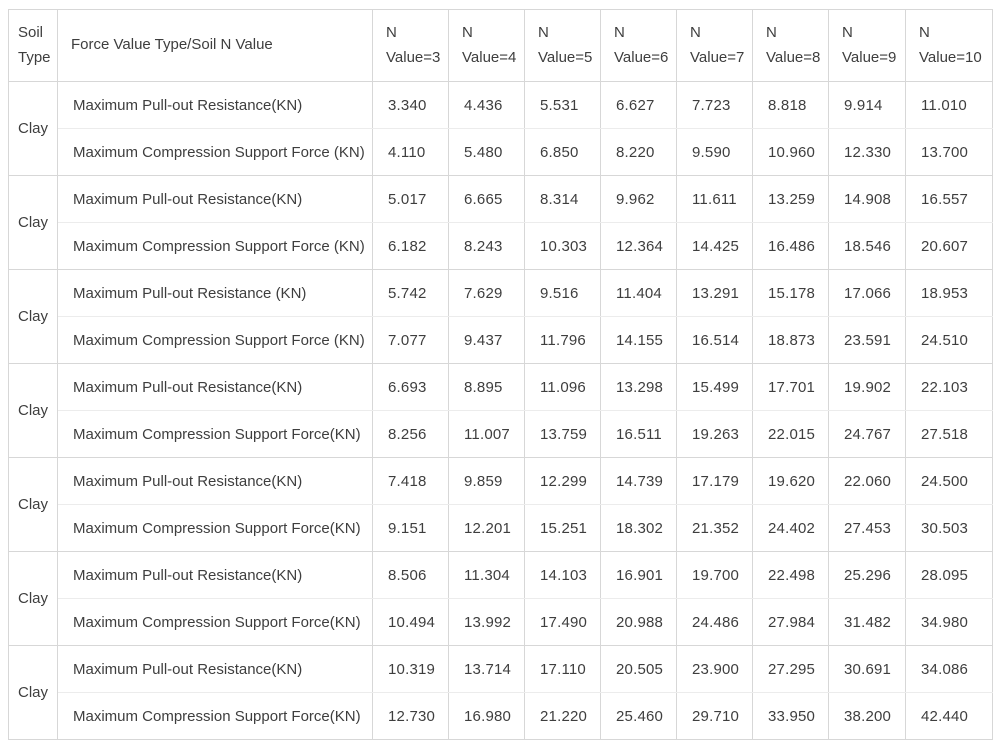 This screenshot has width=1000, height=750. I want to click on value-cell: 25.460, so click(638, 716).